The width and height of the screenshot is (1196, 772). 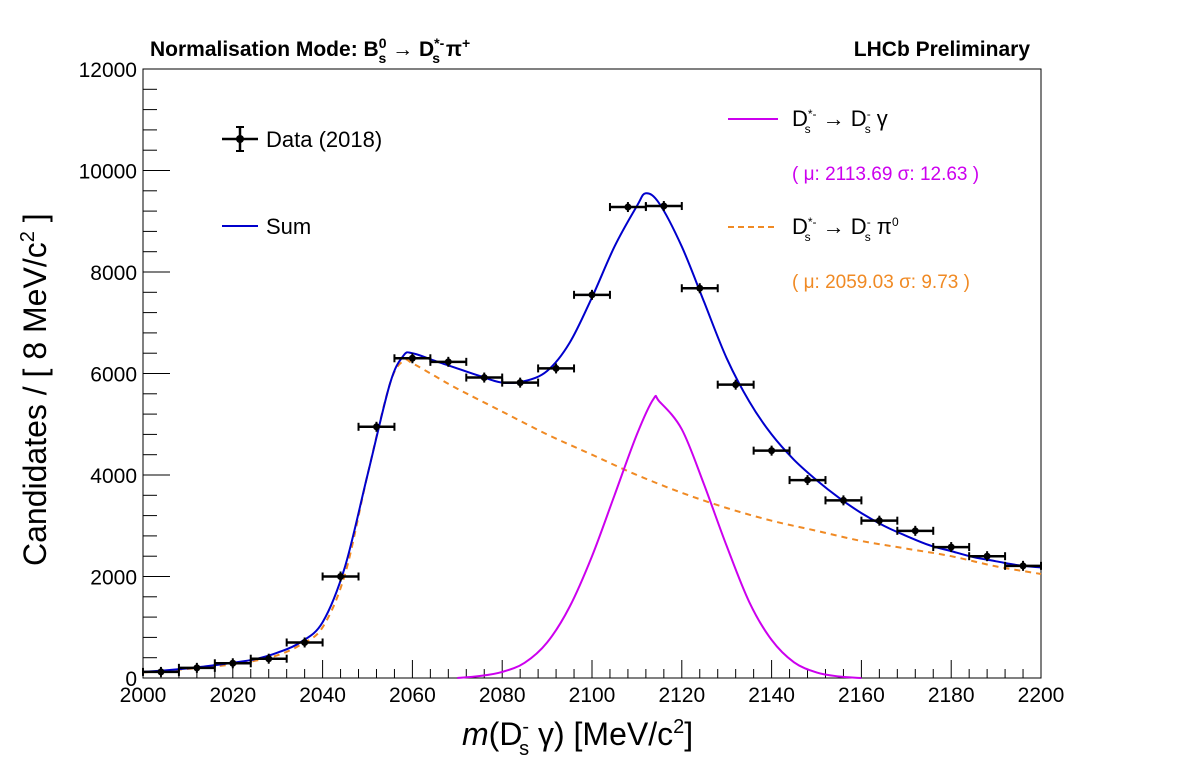 I want to click on svg-text: D*-s → D-s γ, so click(x=840, y=121).